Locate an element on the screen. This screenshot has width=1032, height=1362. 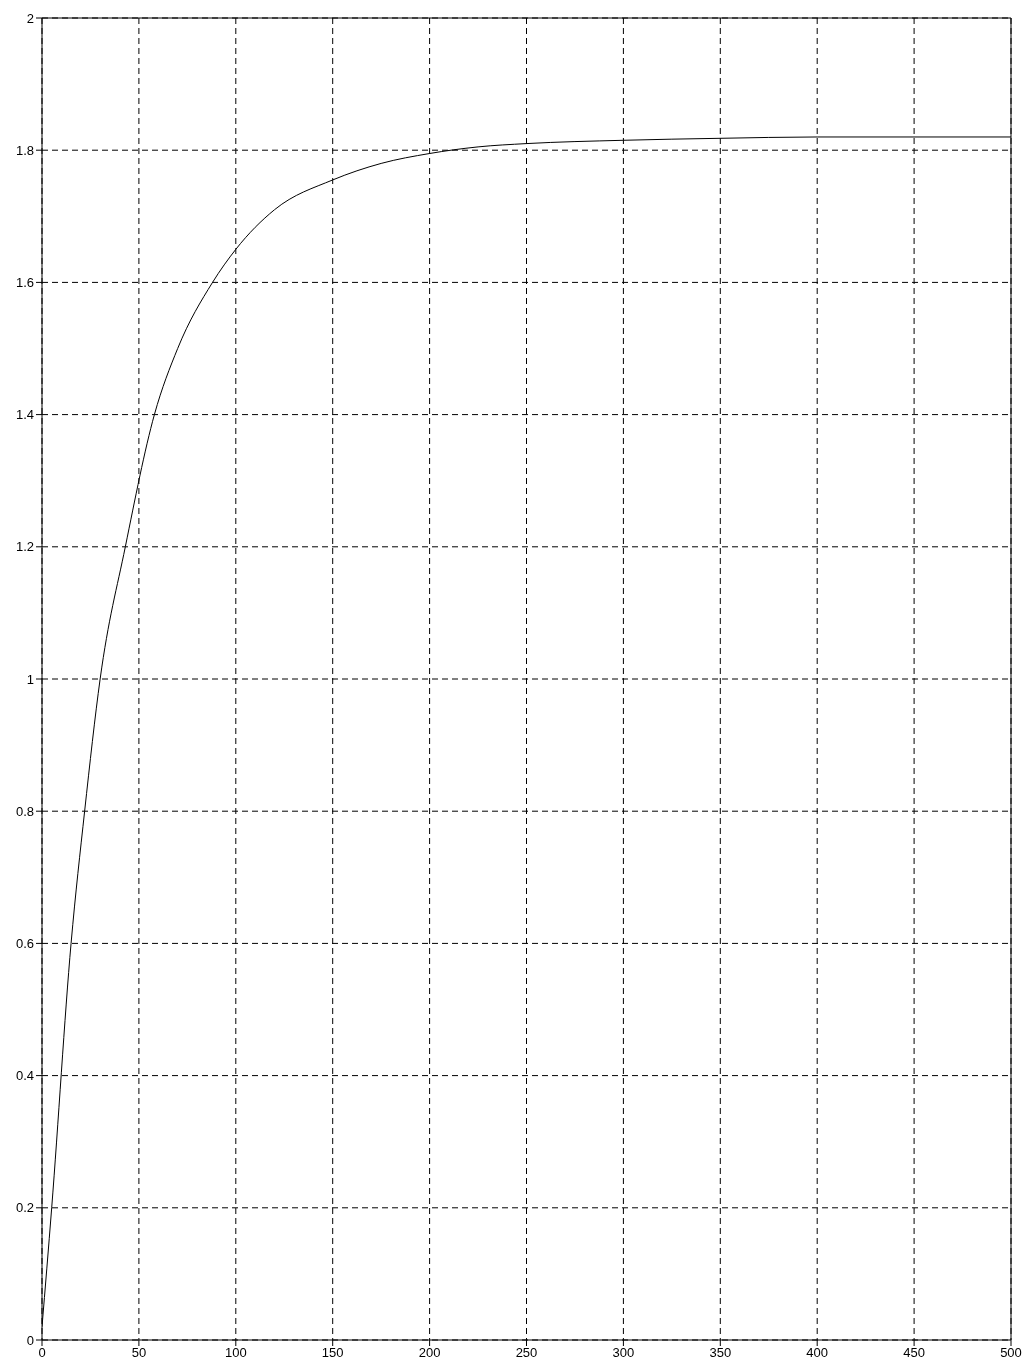
x-tick-label: 350 is located at coordinates (720, 1353).